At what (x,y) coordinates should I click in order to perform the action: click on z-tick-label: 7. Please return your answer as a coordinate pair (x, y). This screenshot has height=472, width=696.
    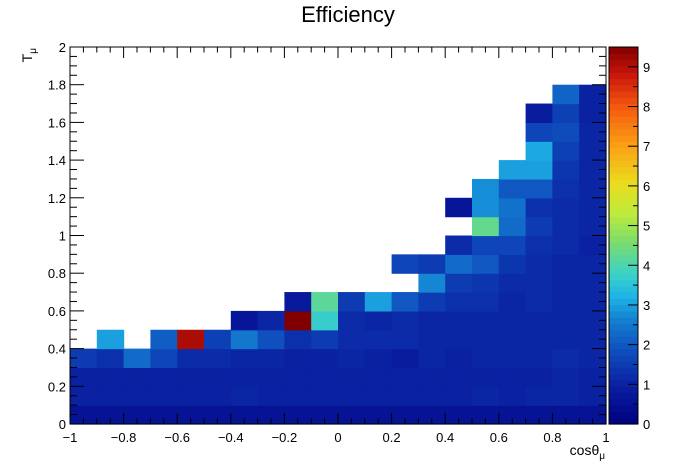
    Looking at the image, I should click on (646, 146).